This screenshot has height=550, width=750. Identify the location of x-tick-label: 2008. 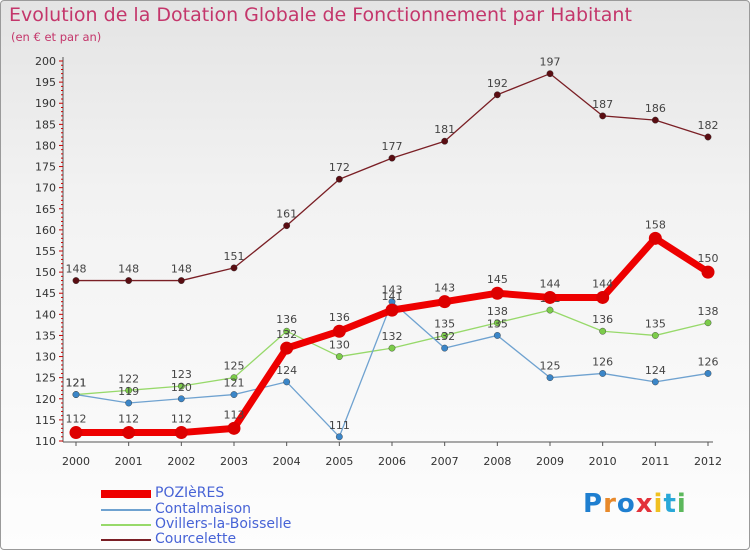
(497, 461).